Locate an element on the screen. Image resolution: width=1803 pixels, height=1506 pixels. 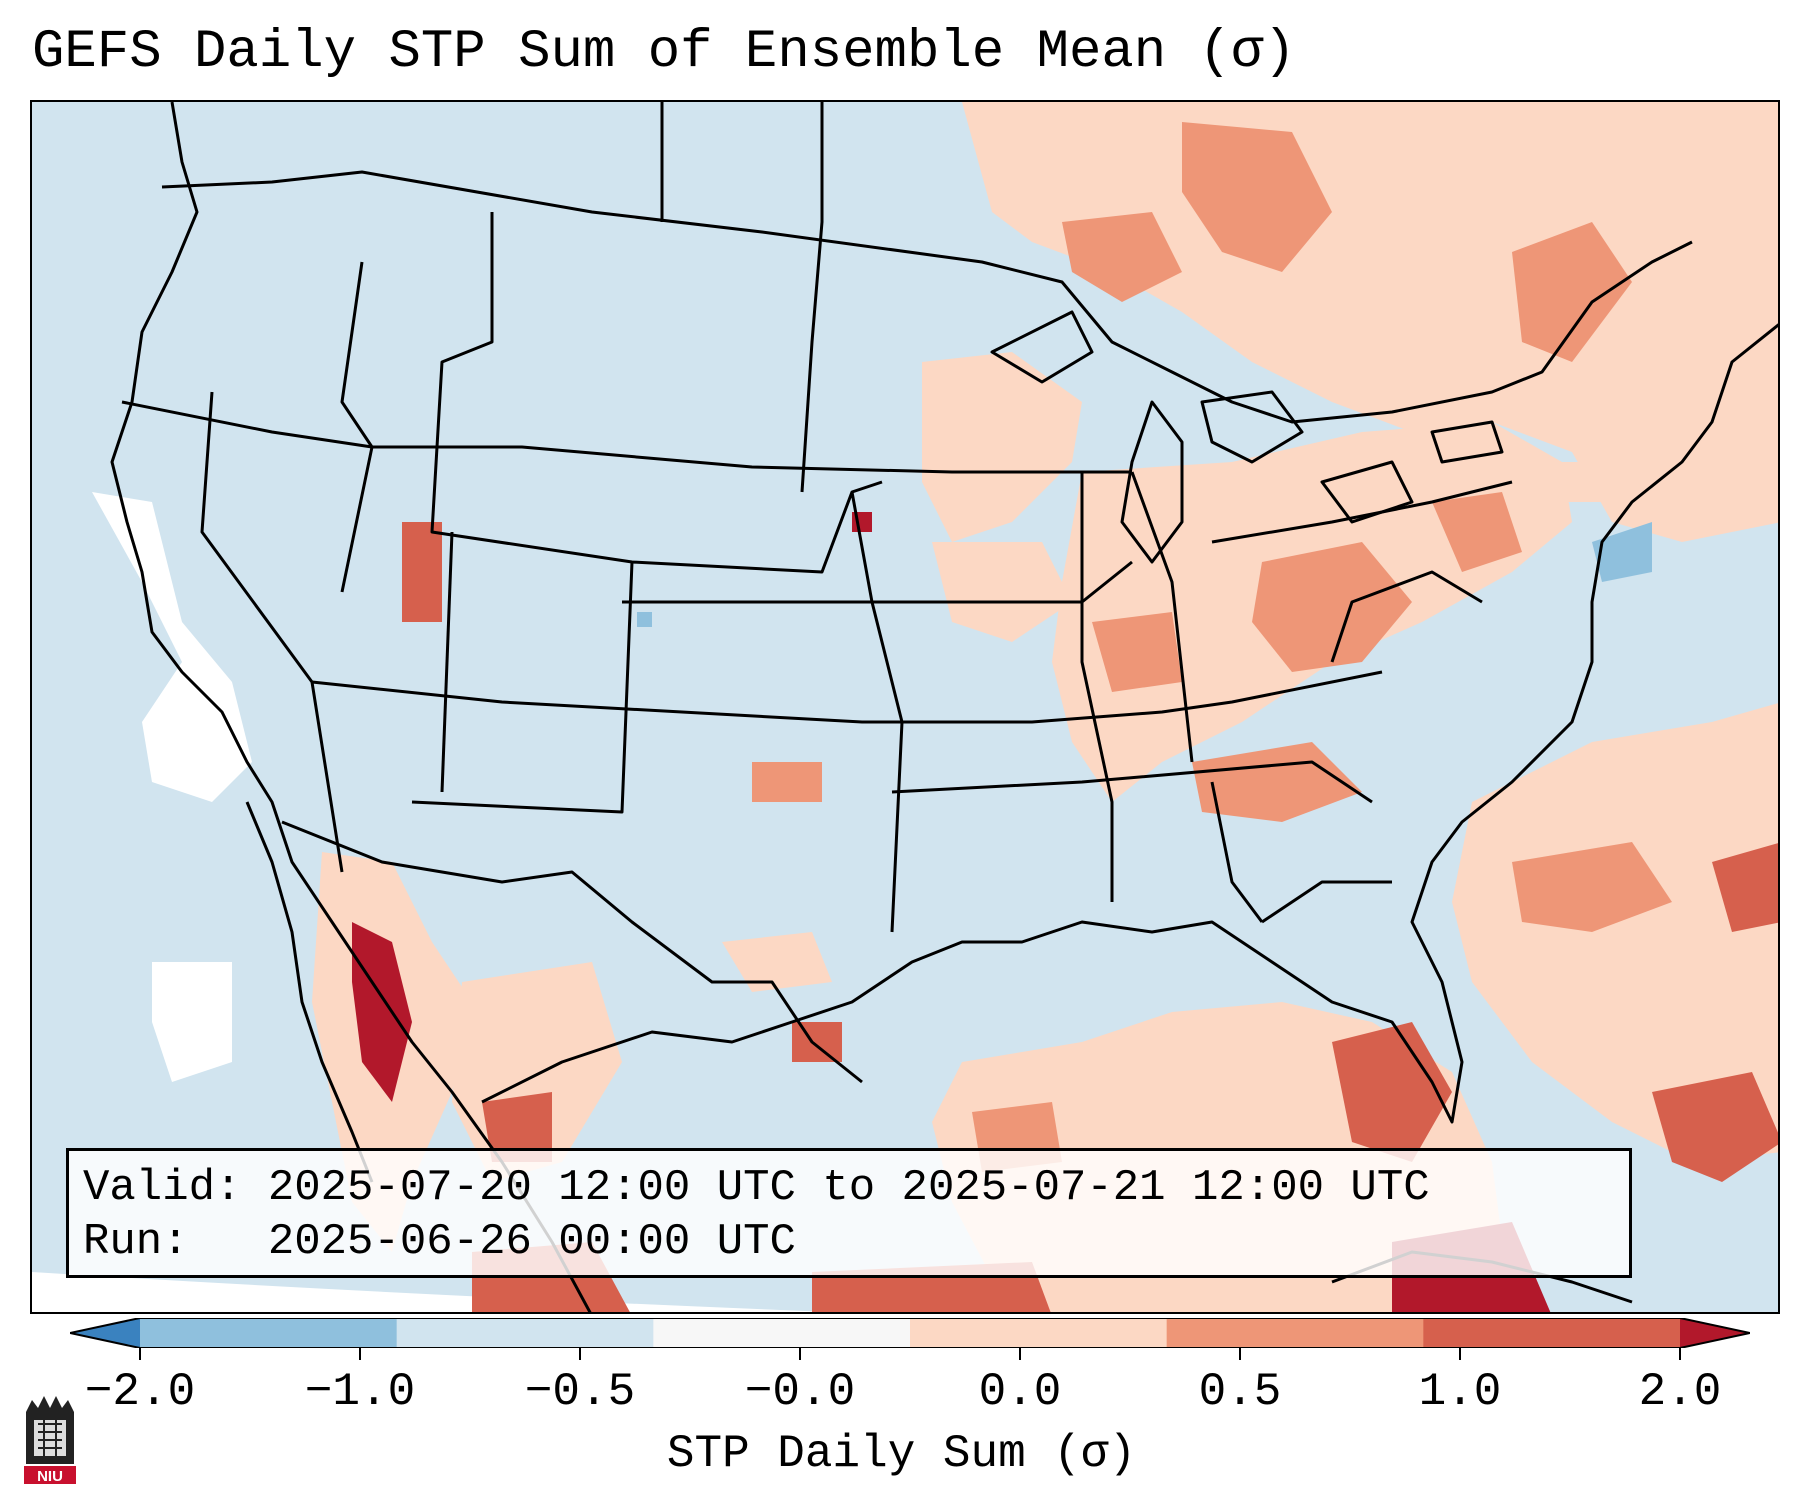
us-canada-border is located at coordinates (927, 297).